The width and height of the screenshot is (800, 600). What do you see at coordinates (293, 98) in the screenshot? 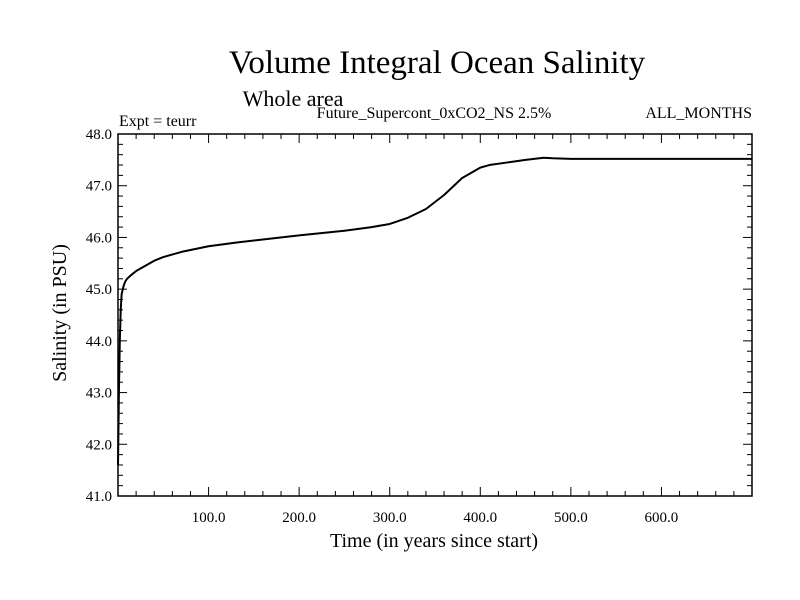
I see `chart-subtitle: Whole area` at bounding box center [293, 98].